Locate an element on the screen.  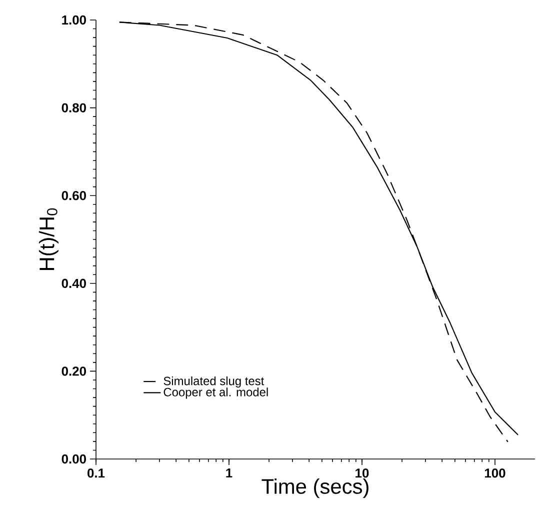
y-axis-title: H(t)/H$_{0}$ is located at coordinates (48, 239).